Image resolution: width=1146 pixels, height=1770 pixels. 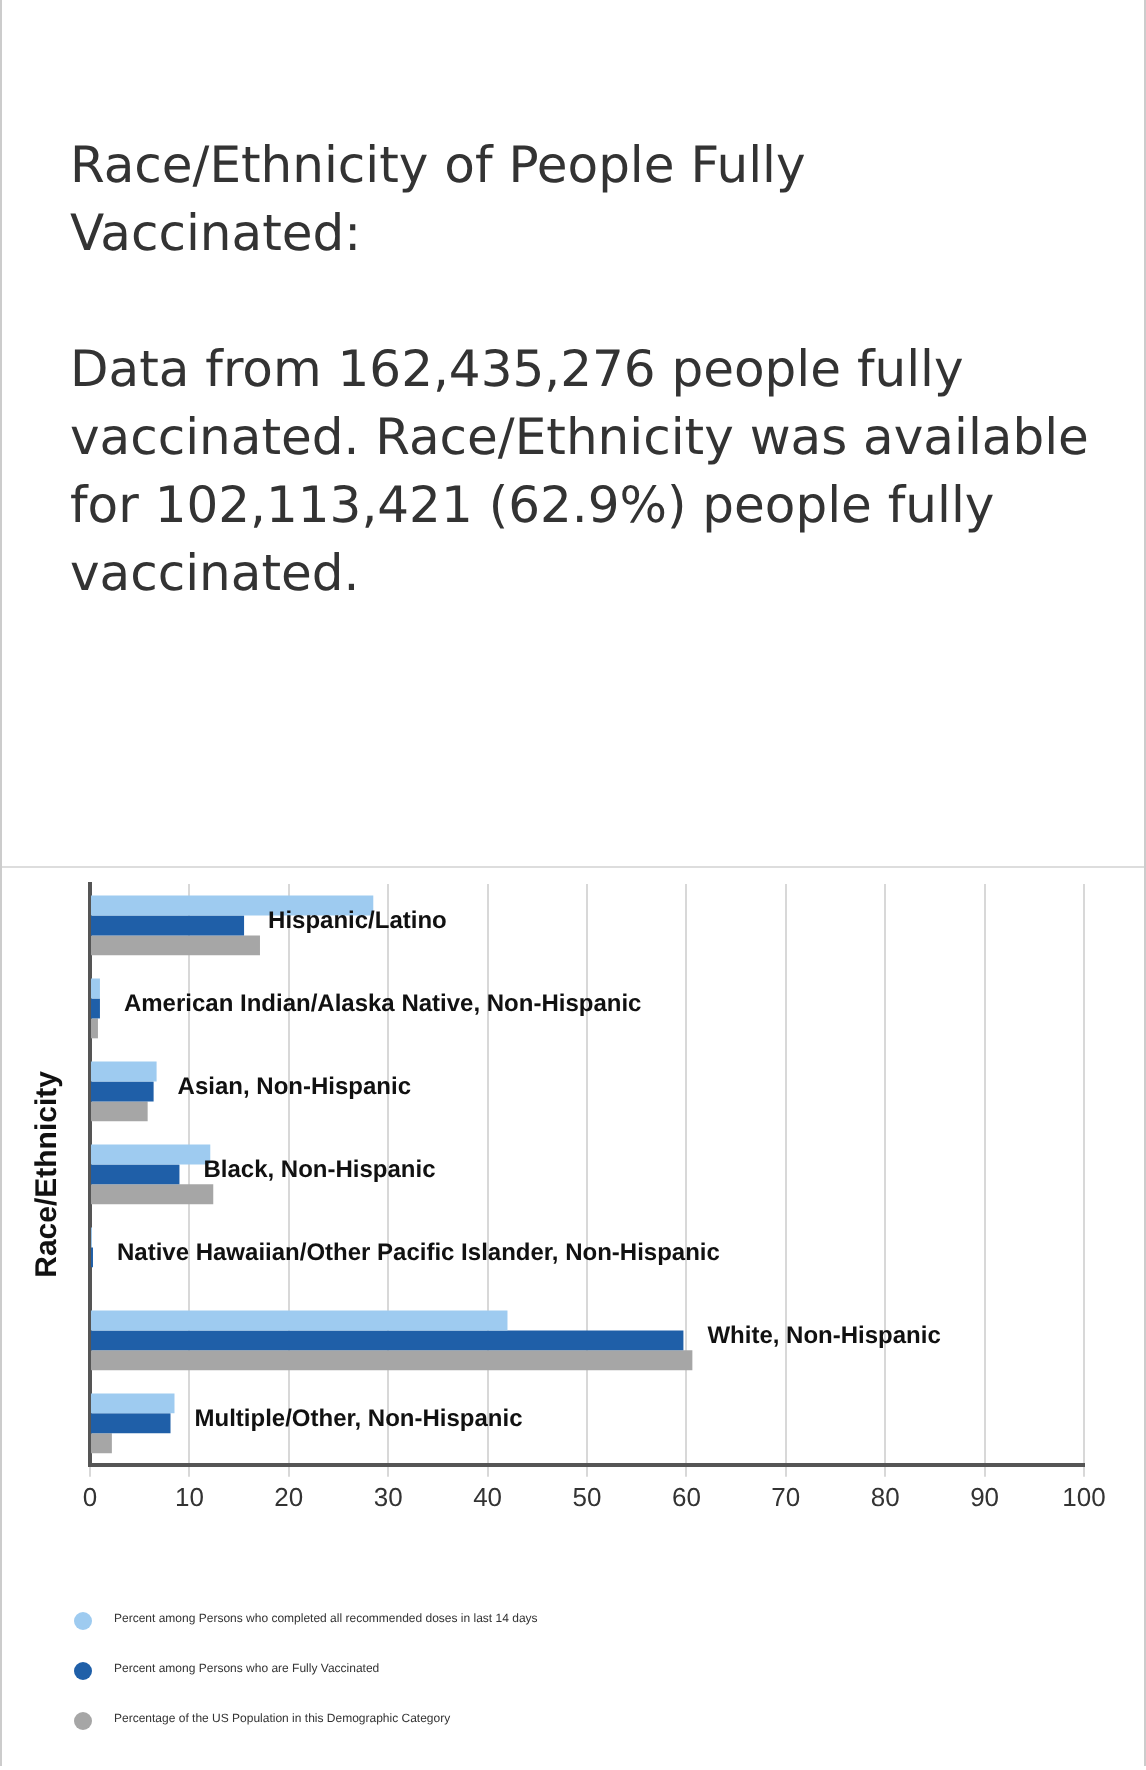 I want to click on chart-title: Race/Ethnicity of People Fully Vaccinated:, so click(x=439, y=200).